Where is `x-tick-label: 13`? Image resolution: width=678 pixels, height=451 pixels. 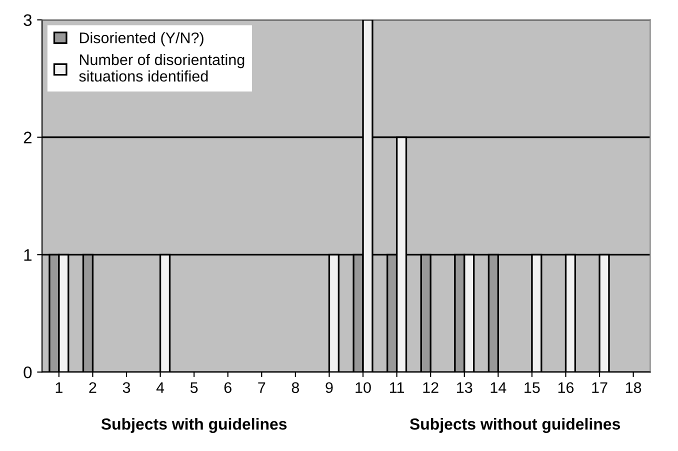 x-tick-label: 13 is located at coordinates (464, 388).